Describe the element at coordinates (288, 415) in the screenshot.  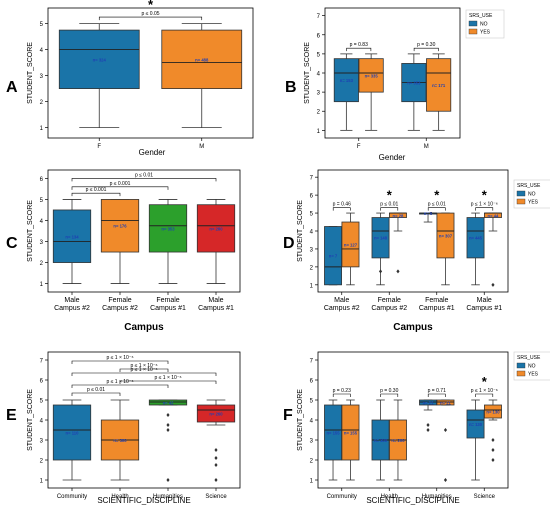
I see `panel-letter: F` at that location.